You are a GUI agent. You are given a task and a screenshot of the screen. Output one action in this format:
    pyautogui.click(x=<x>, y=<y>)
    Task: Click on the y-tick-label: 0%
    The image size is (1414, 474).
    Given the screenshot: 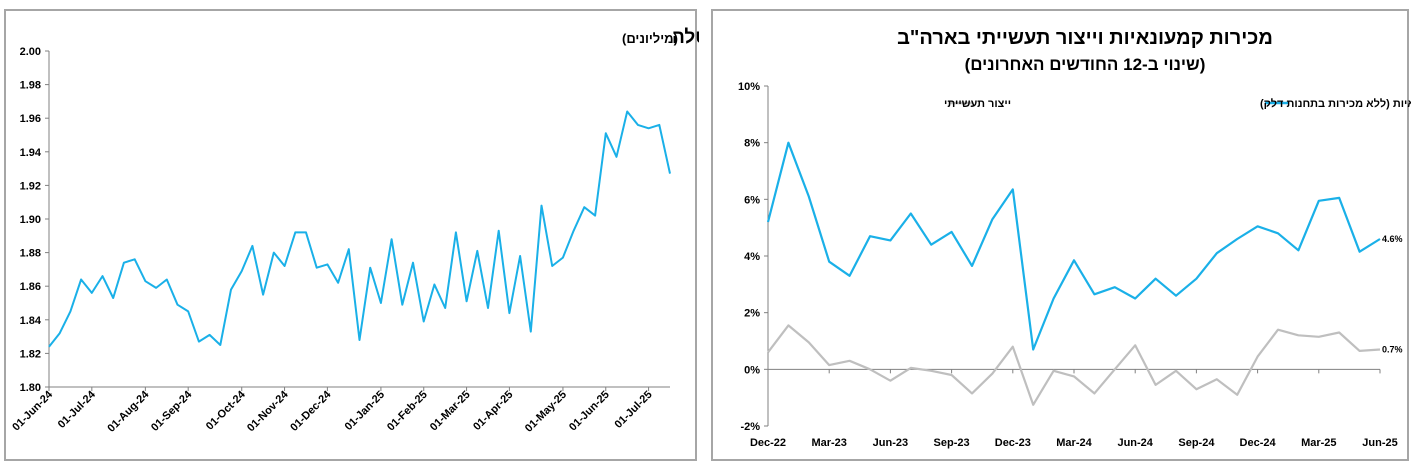 What is the action you would take?
    pyautogui.click(x=752, y=370)
    